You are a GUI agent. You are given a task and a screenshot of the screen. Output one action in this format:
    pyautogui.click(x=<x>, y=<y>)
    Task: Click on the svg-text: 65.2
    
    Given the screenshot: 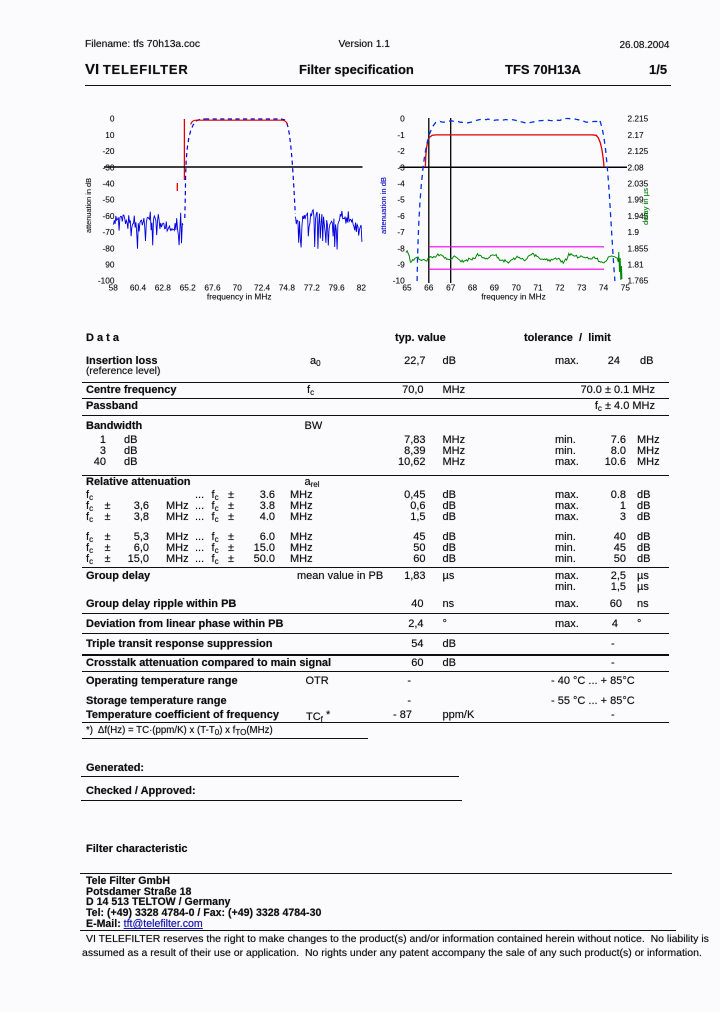 What is the action you would take?
    pyautogui.click(x=188, y=288)
    